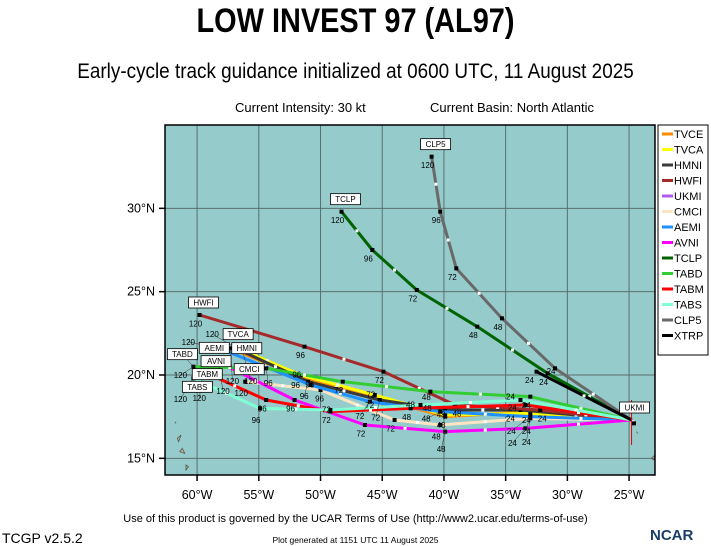  I want to click on legend-label-clp5: CLP5, so click(688, 321).